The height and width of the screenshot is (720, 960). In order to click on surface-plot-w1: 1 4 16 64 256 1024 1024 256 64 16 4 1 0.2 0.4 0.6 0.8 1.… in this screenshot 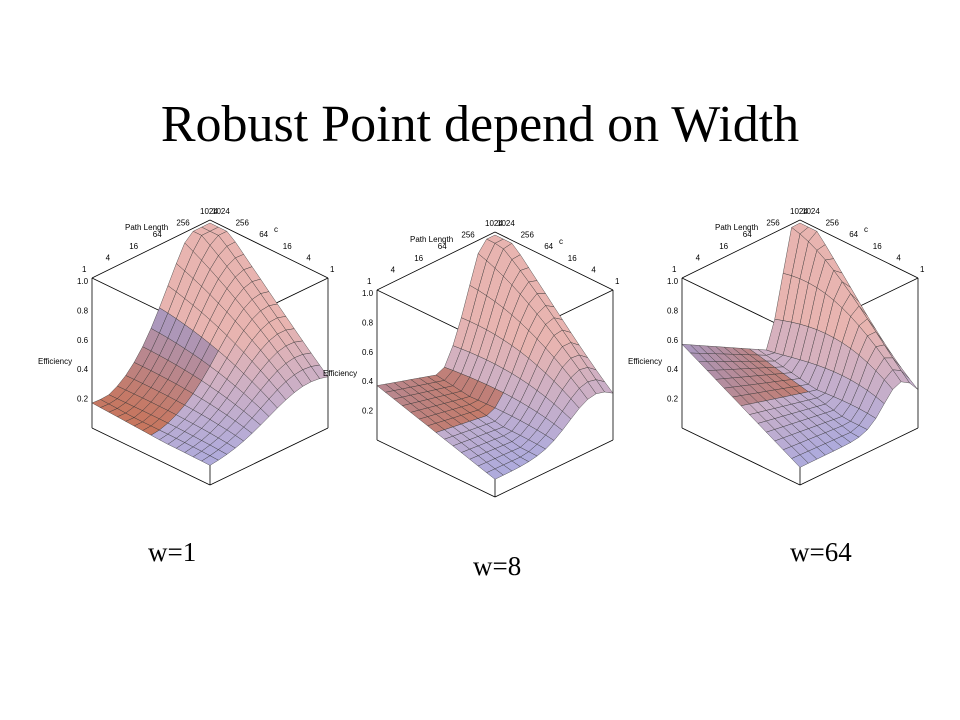, I will do `click(199, 350)`.